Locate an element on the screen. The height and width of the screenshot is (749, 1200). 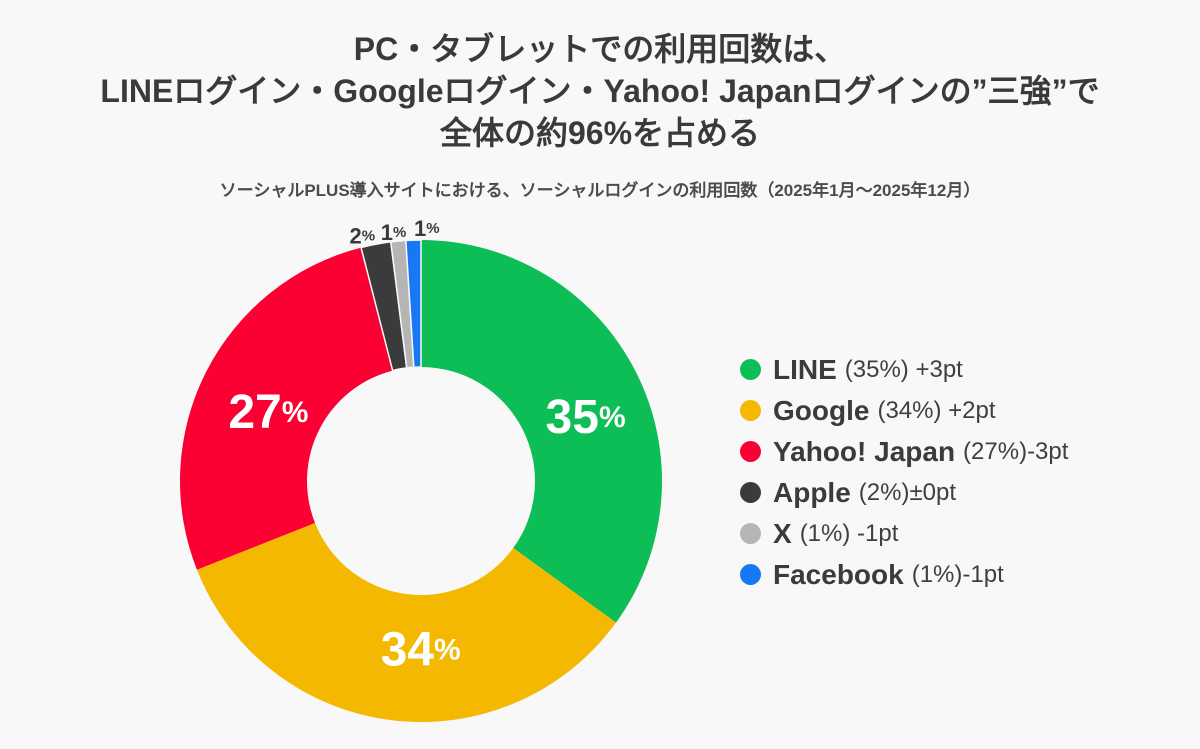
legend-value: (27%)-3pt is located at coordinates (1016, 451).